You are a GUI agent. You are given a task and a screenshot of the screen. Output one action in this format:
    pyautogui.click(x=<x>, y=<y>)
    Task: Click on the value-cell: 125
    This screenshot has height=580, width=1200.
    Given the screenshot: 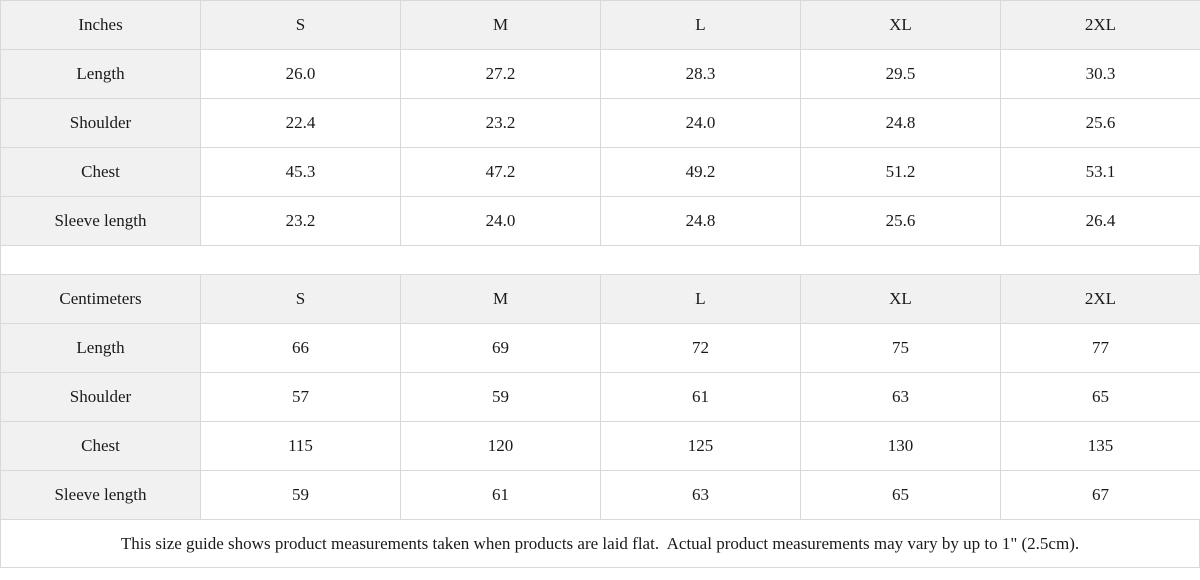 What is the action you would take?
    pyautogui.click(x=700, y=446)
    